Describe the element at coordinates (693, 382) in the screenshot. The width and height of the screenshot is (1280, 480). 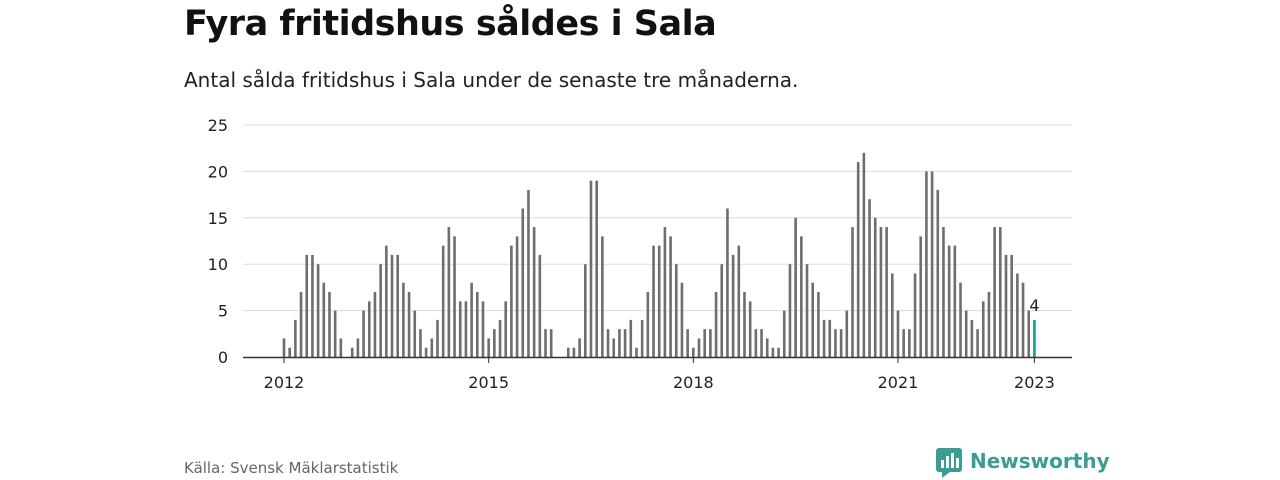
I see `x-tick-label: 2018` at that location.